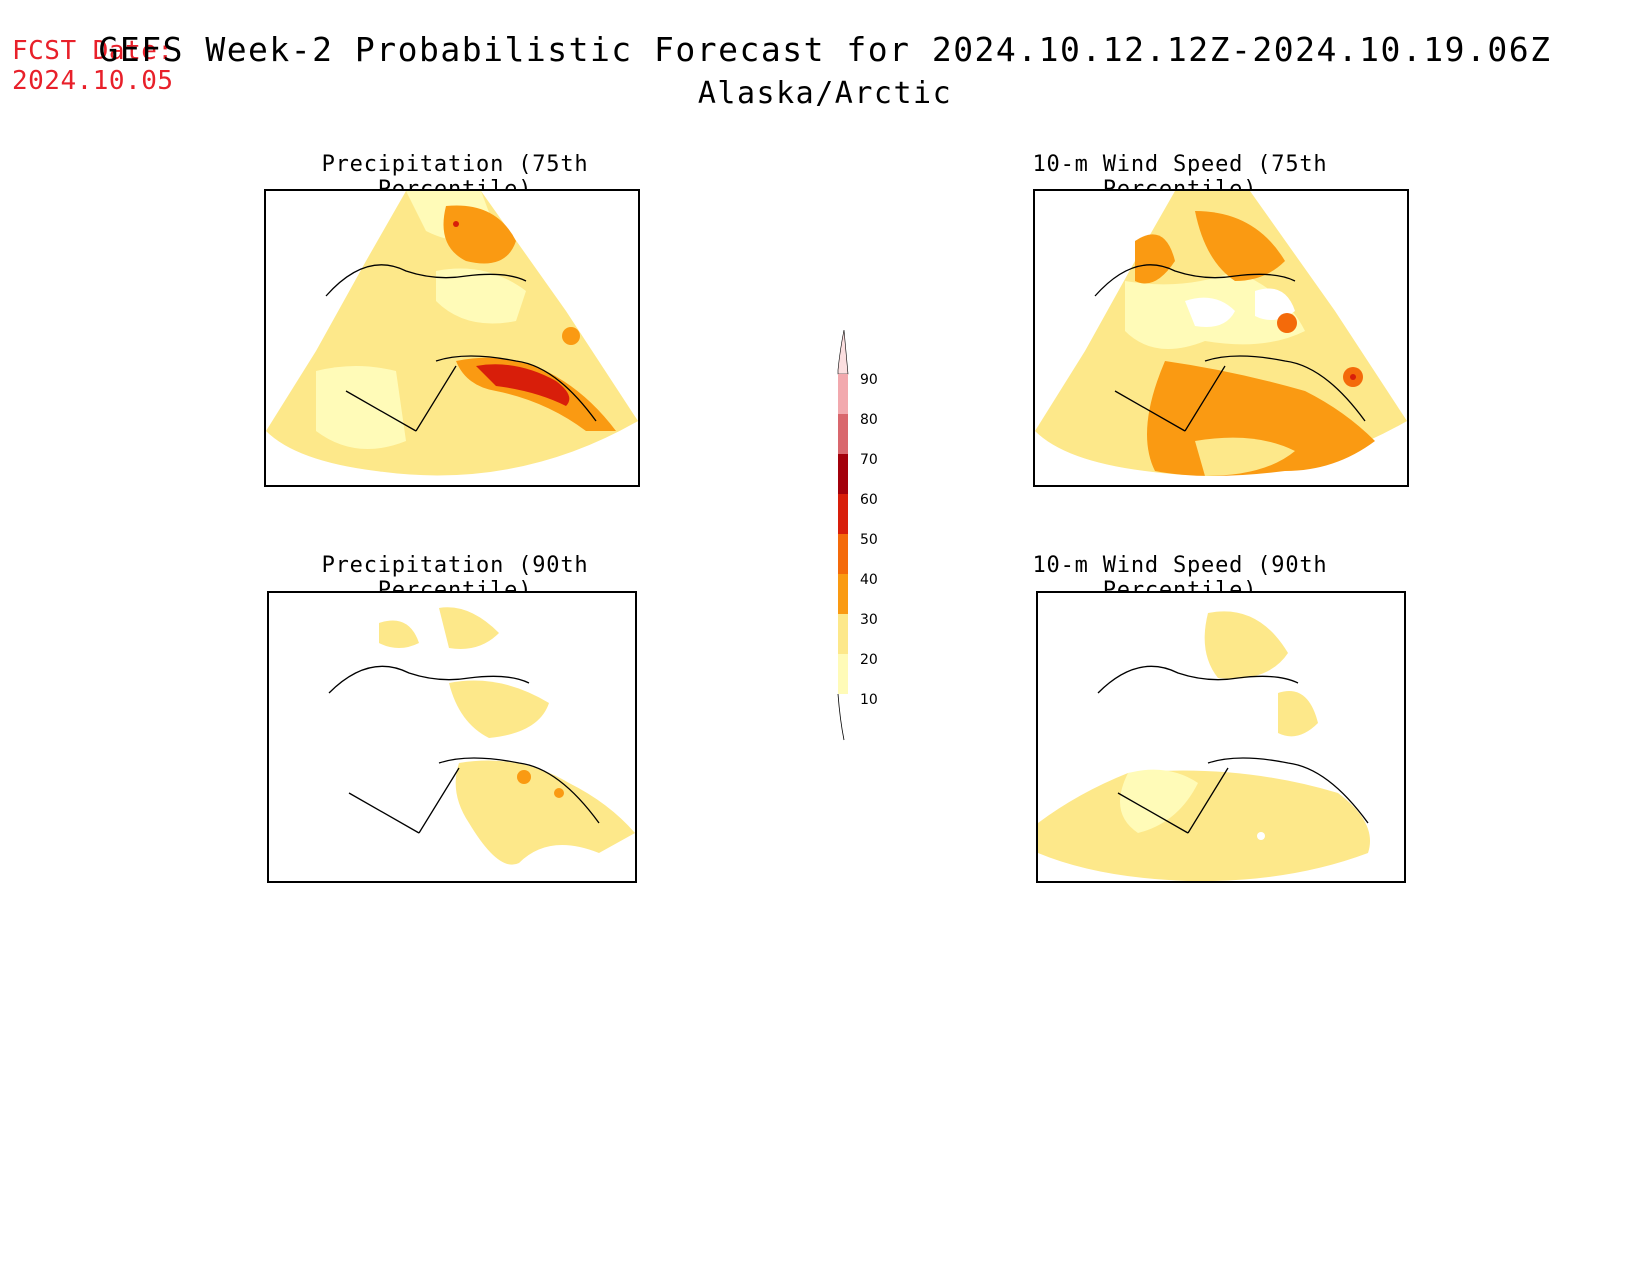 The width and height of the screenshot is (1650, 1275). Describe the element at coordinates (869, 580) in the screenshot. I see `legend-label-40: 40` at that location.